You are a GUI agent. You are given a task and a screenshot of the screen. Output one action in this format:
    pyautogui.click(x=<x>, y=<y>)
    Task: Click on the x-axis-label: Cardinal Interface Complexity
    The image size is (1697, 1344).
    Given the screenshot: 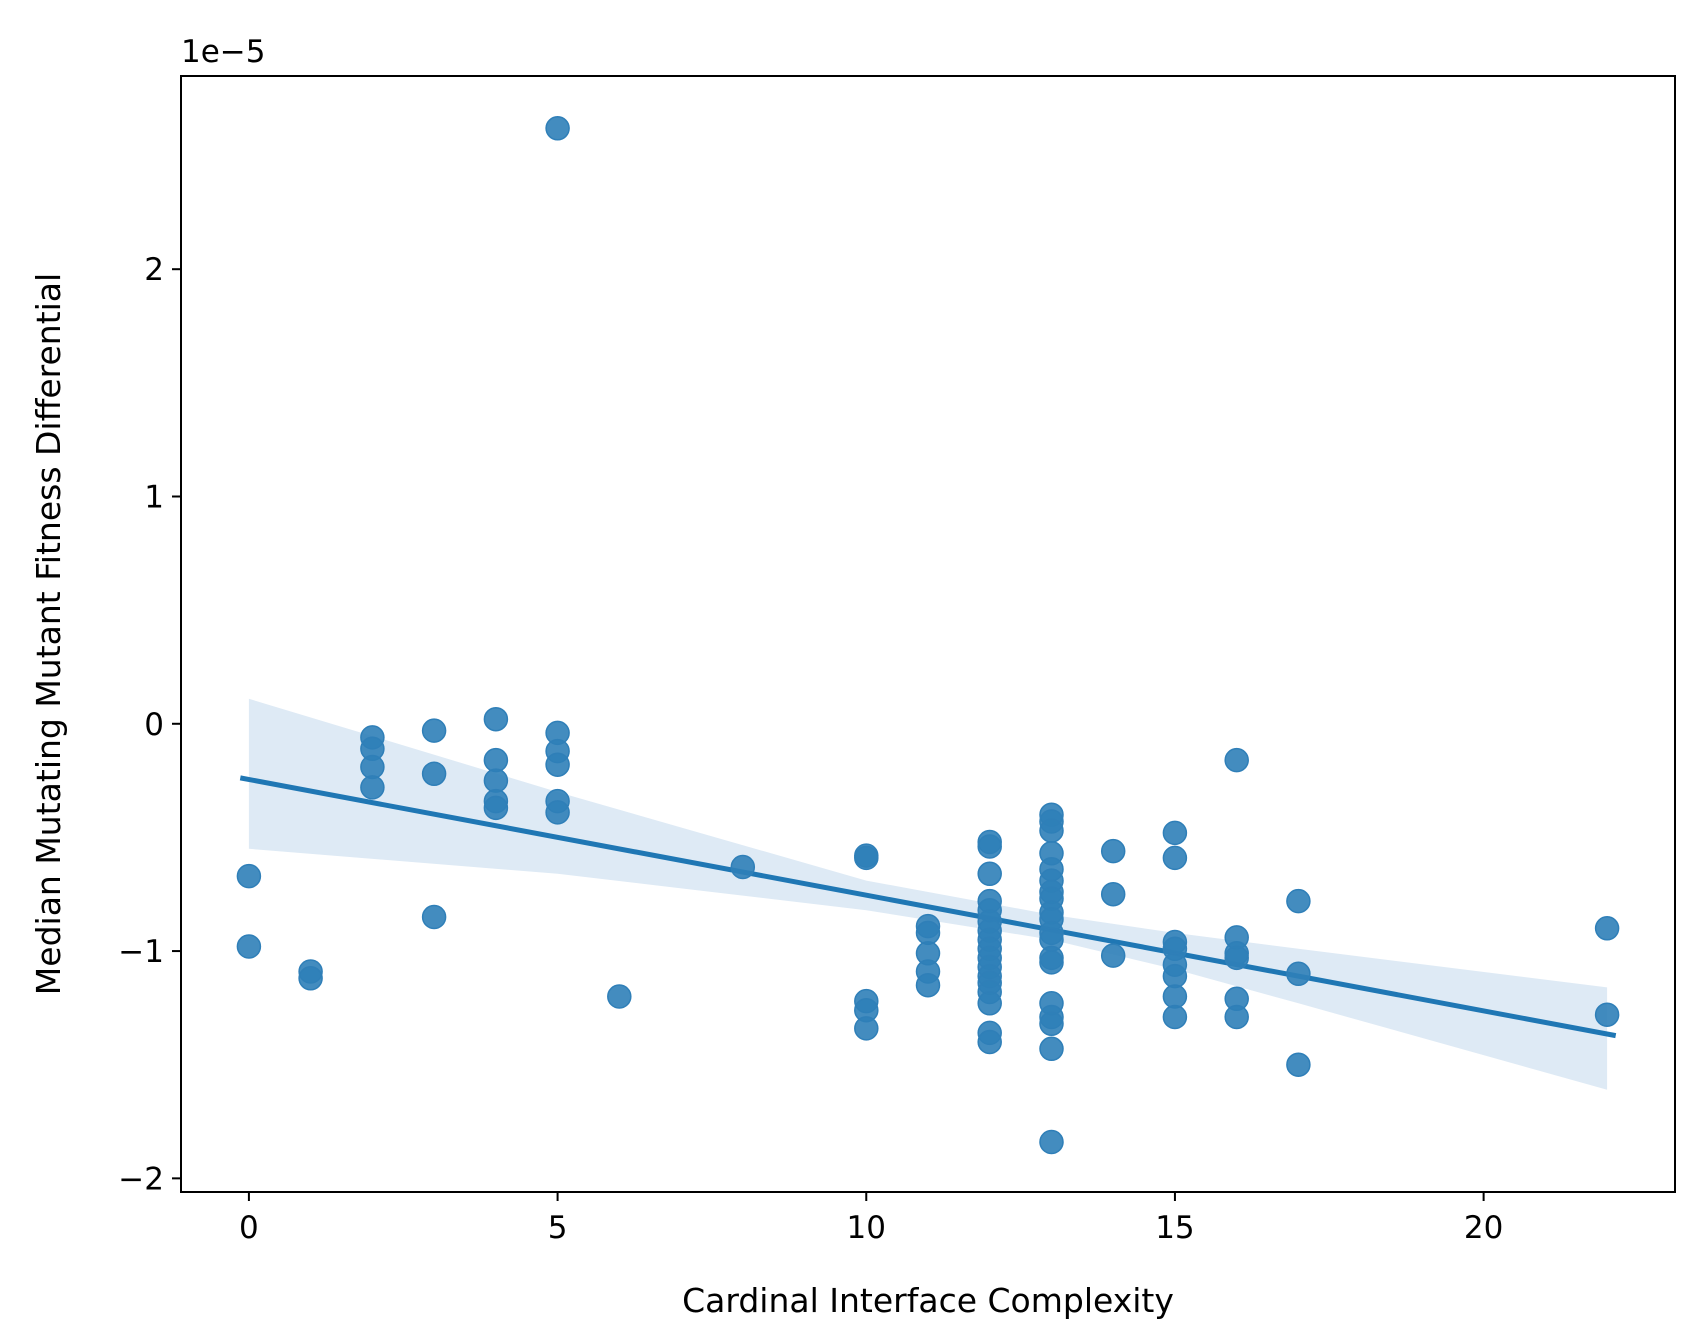 What is the action you would take?
    pyautogui.click(x=928, y=1300)
    